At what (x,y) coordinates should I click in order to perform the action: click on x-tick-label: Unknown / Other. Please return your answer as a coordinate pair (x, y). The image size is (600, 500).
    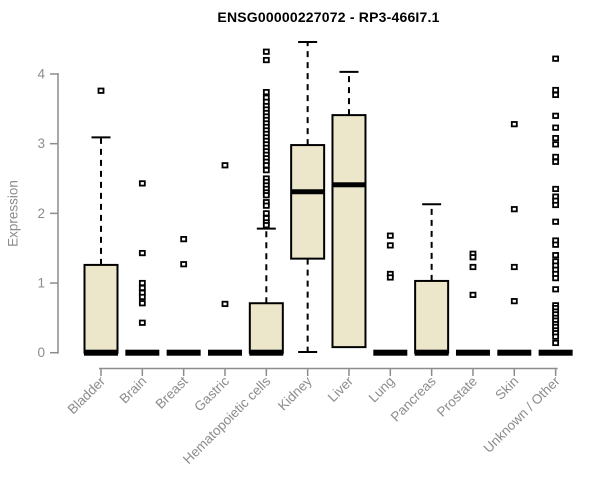
    Looking at the image, I should click on (522, 414).